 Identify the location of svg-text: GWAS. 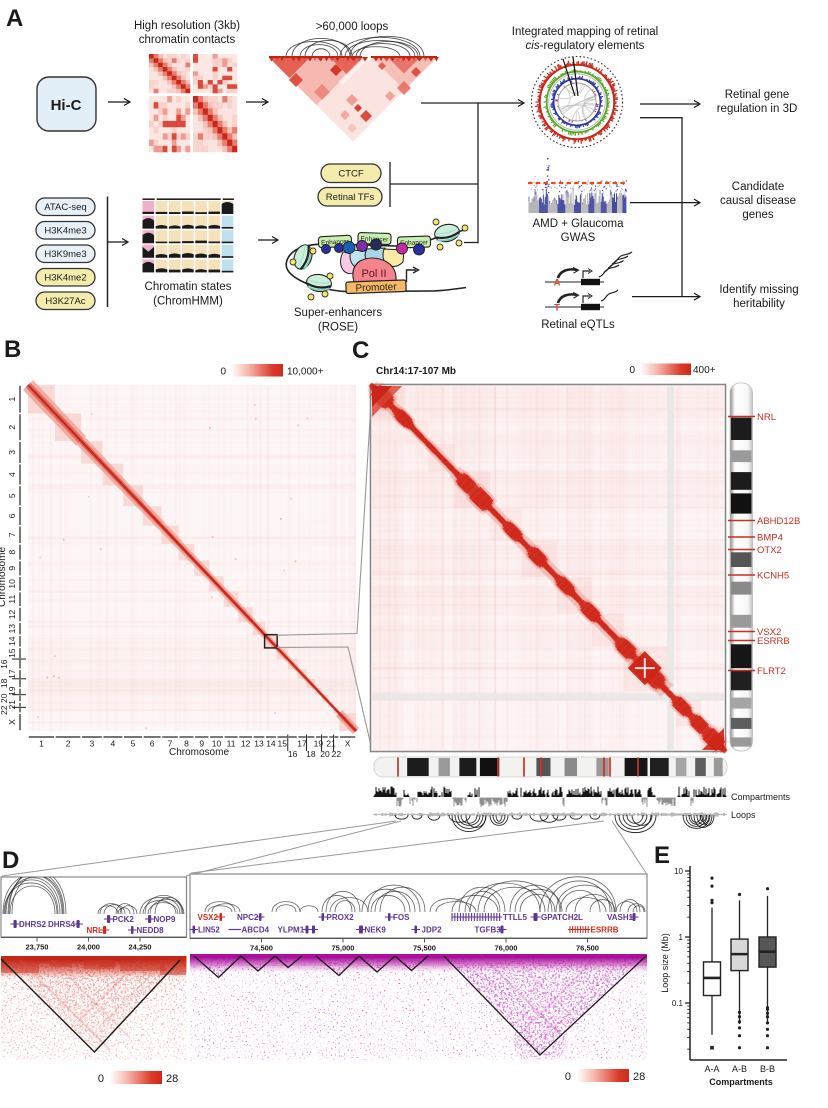
(578, 238).